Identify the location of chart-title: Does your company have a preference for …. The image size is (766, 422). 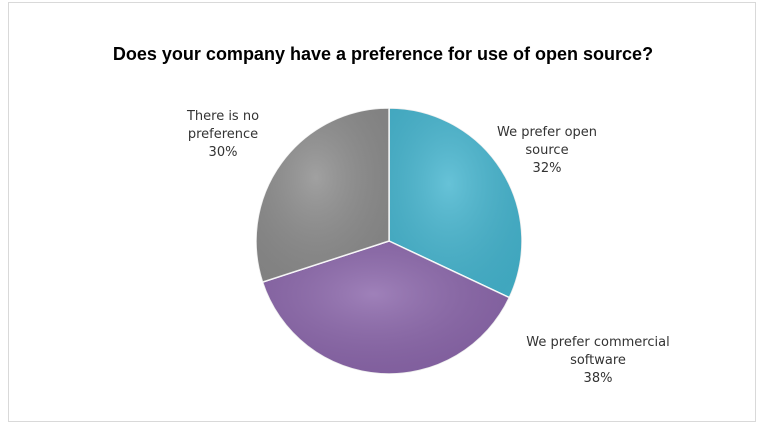
(383, 54).